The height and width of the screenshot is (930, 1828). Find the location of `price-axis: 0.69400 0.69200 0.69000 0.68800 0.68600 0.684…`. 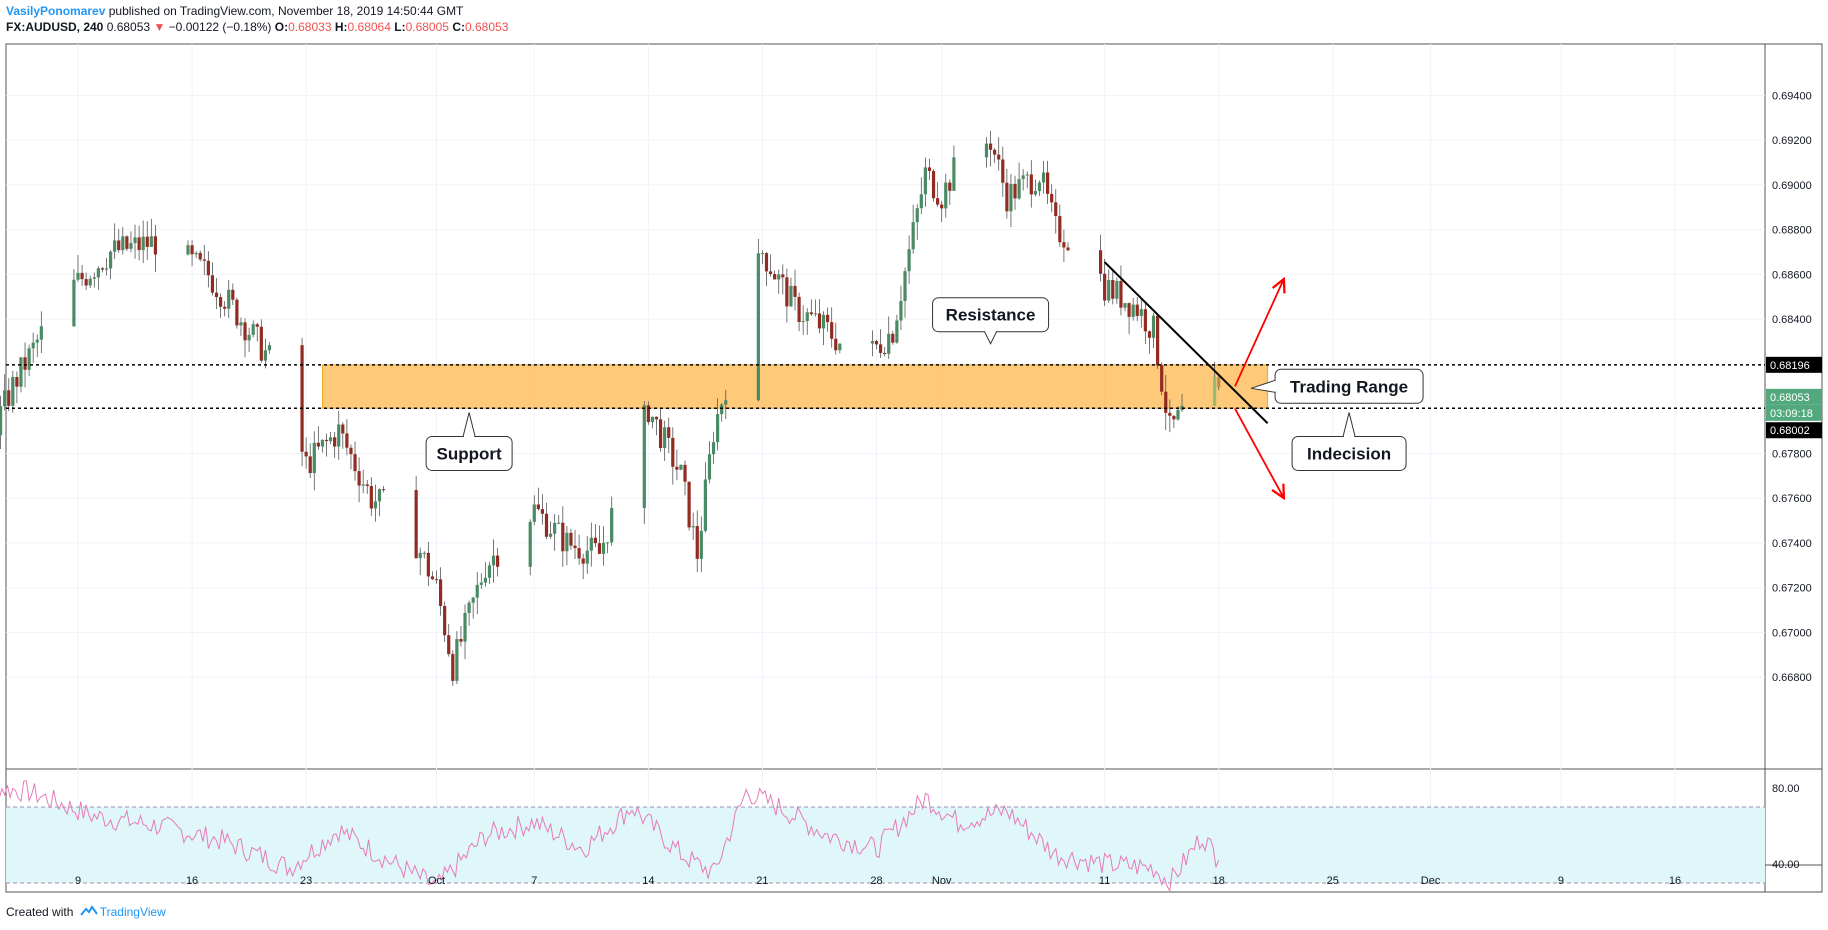

price-axis: 0.69400 0.69200 0.69000 0.68800 0.68600 0.684… is located at coordinates (1794, 480).